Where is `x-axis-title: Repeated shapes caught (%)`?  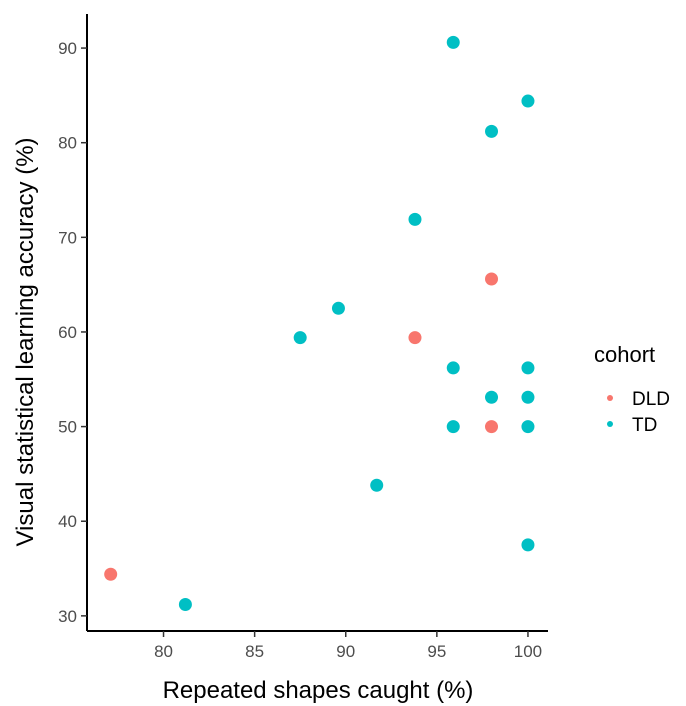
x-axis-title: Repeated shapes caught (%) is located at coordinates (318, 690).